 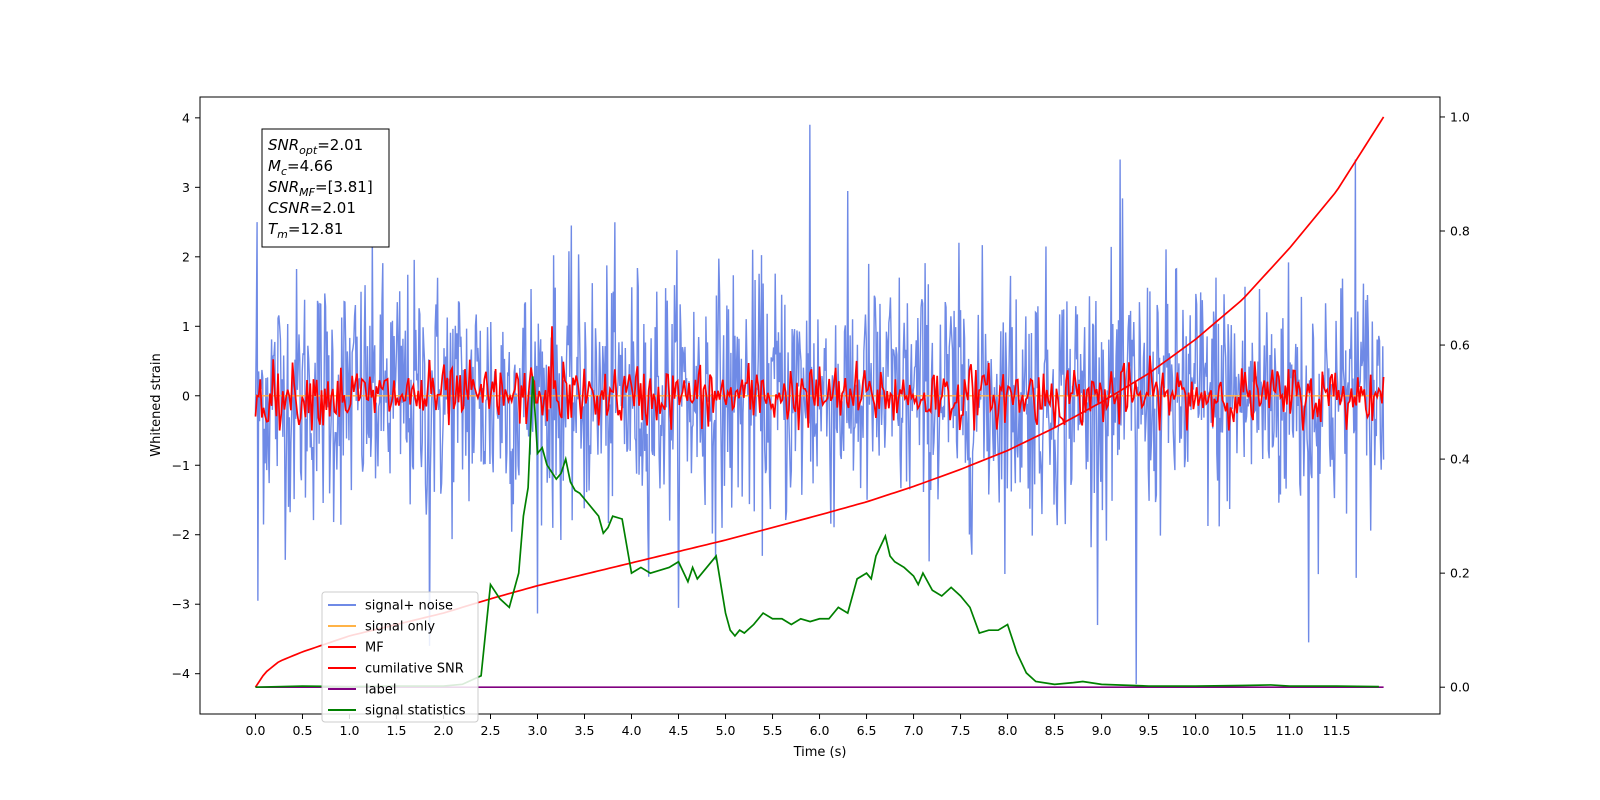 What do you see at coordinates (773, 730) in the screenshot?
I see `x-tick-label: 5.5` at bounding box center [773, 730].